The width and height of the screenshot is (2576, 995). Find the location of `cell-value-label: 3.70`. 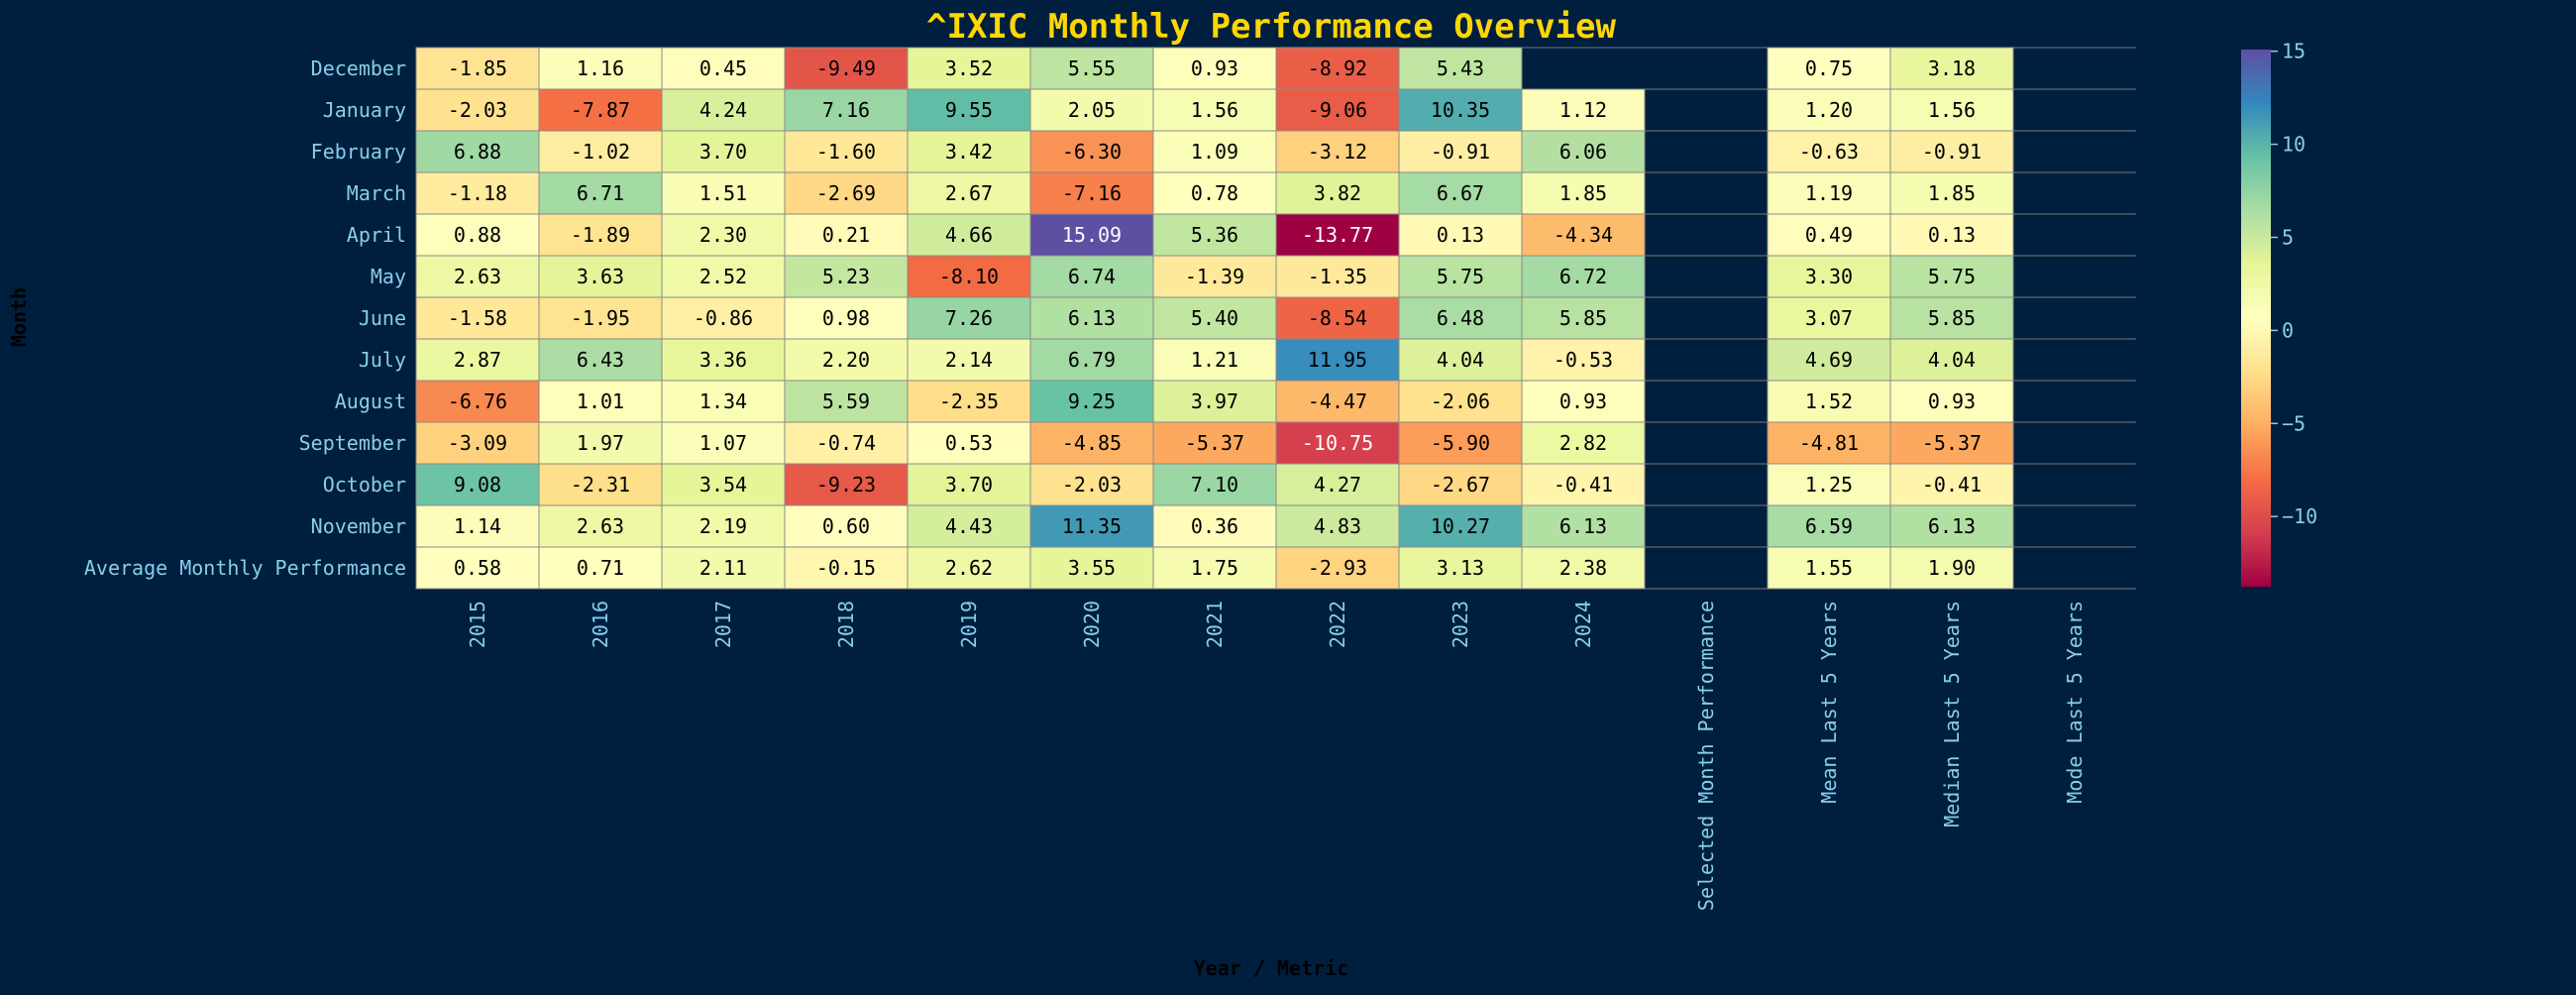

cell-value-label: 3.70 is located at coordinates (969, 485).